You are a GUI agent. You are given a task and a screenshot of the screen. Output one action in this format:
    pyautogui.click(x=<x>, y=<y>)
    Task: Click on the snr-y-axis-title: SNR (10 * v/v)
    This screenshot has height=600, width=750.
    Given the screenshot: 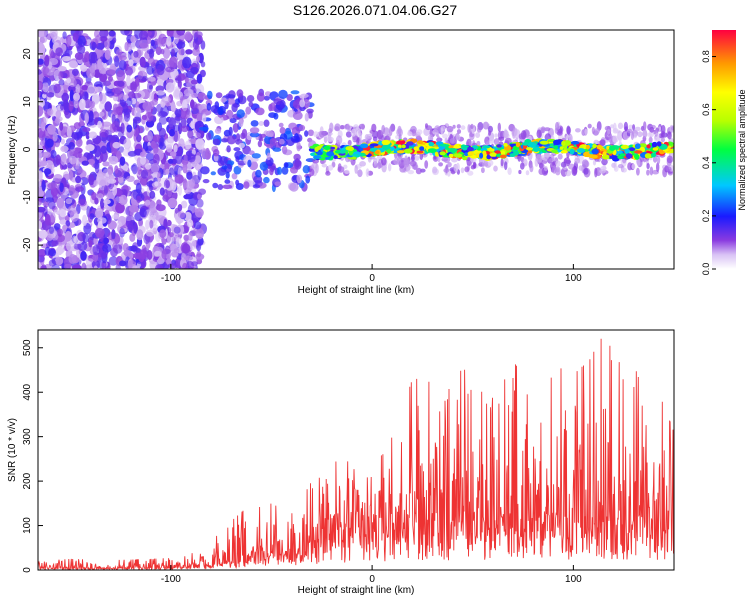 What is the action you would take?
    pyautogui.click(x=12, y=450)
    